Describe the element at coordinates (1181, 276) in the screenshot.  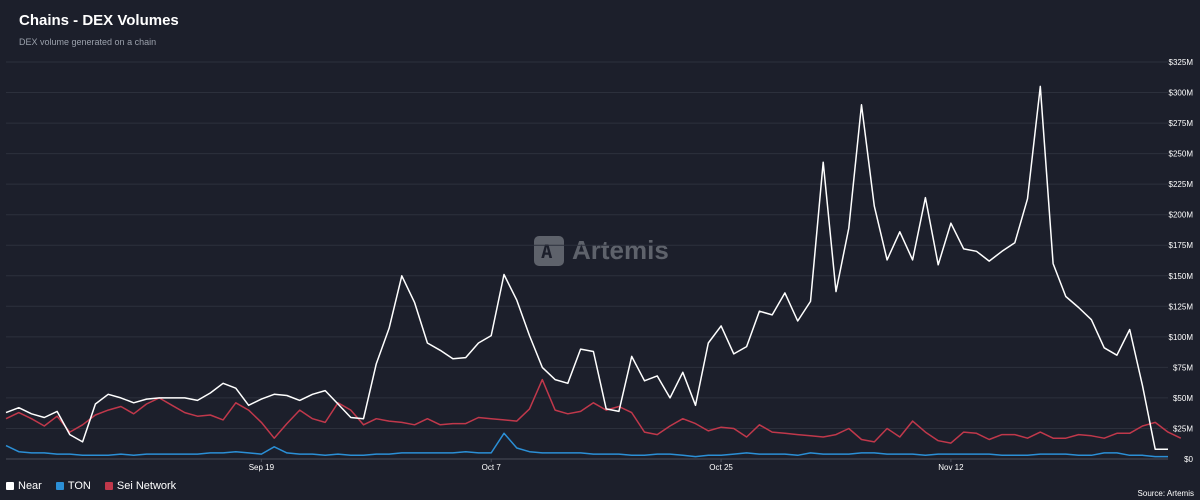
I see `y-tick-label: $150M` at that location.